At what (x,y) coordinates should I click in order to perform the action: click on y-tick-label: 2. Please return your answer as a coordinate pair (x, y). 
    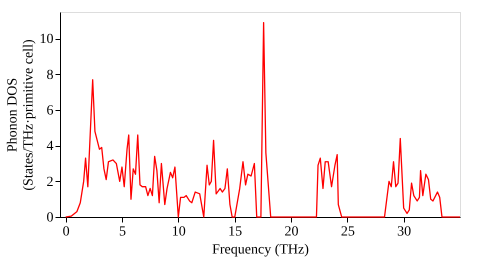
    Looking at the image, I should click on (50, 182).